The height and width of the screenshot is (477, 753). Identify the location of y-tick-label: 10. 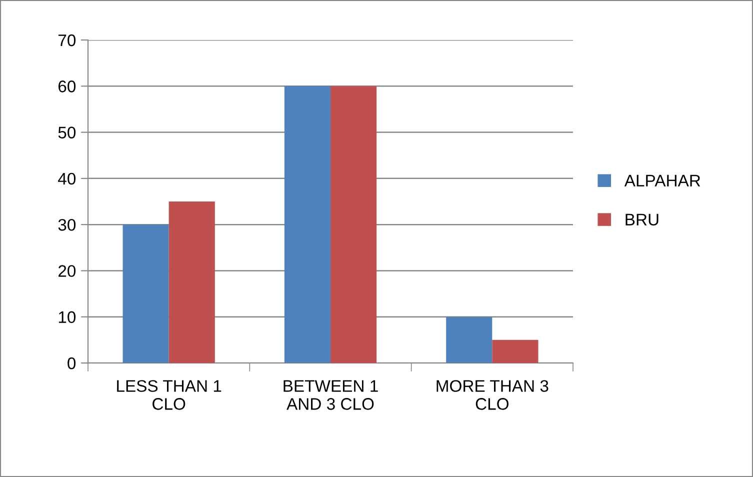
(67, 317).